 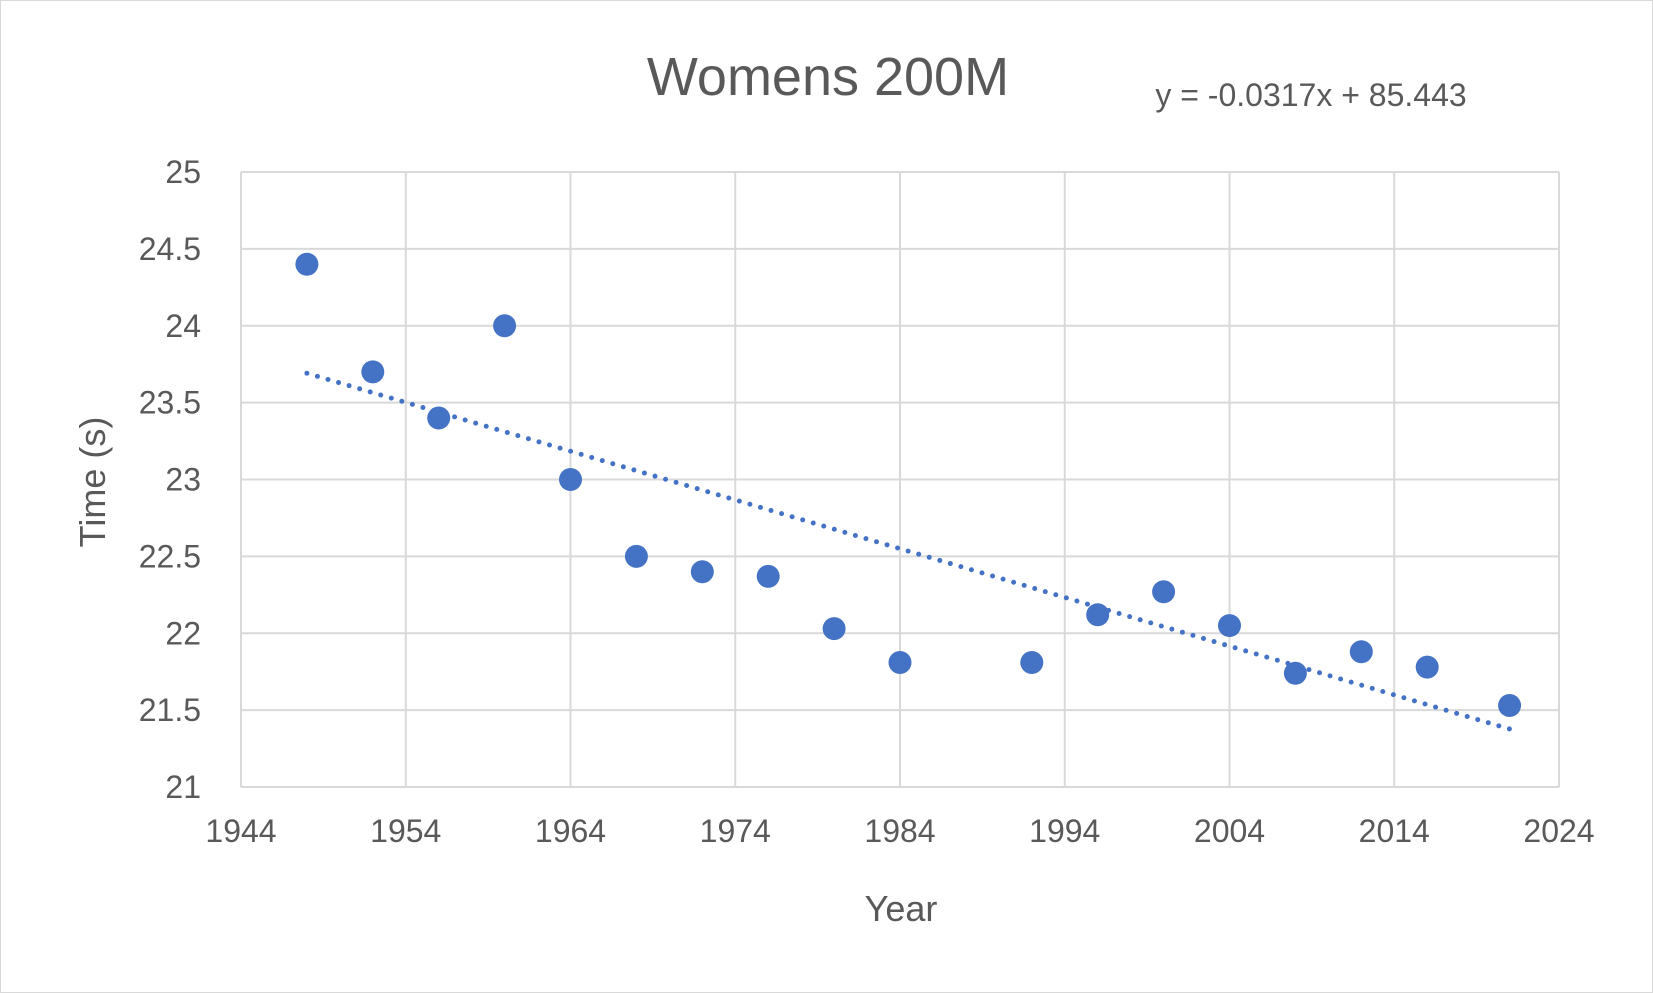 What do you see at coordinates (170, 556) in the screenshot?
I see `y-tick-label: 22.5` at bounding box center [170, 556].